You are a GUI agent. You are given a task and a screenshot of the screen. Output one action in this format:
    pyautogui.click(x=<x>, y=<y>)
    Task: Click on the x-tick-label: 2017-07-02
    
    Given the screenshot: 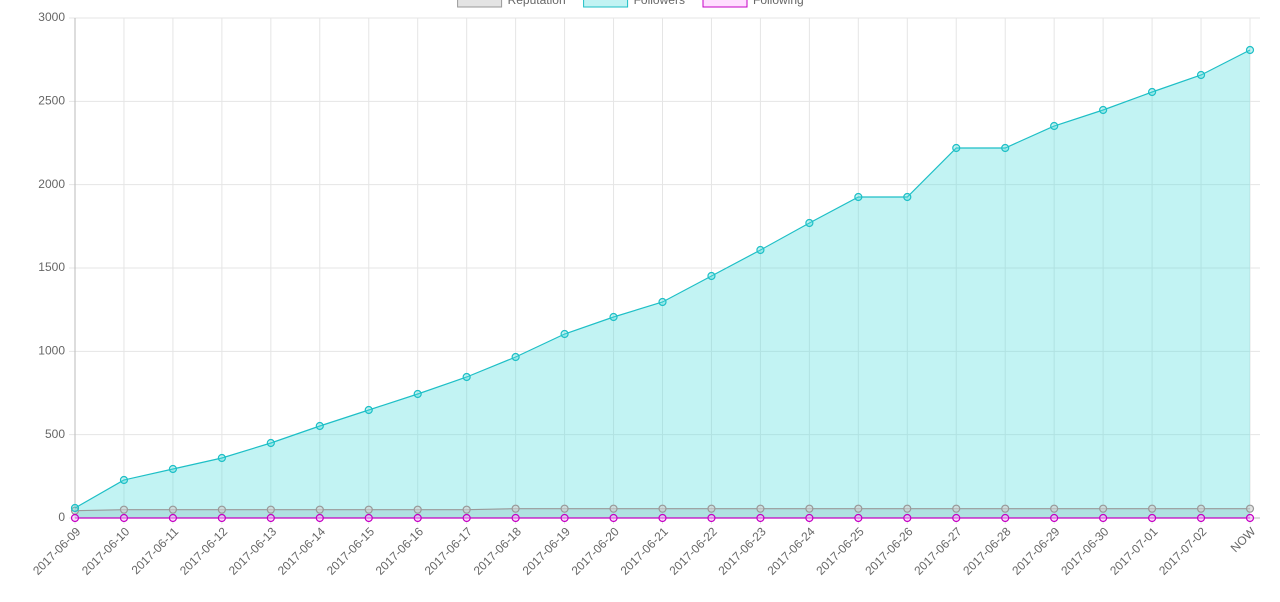 What is the action you would take?
    pyautogui.click(x=1183, y=551)
    